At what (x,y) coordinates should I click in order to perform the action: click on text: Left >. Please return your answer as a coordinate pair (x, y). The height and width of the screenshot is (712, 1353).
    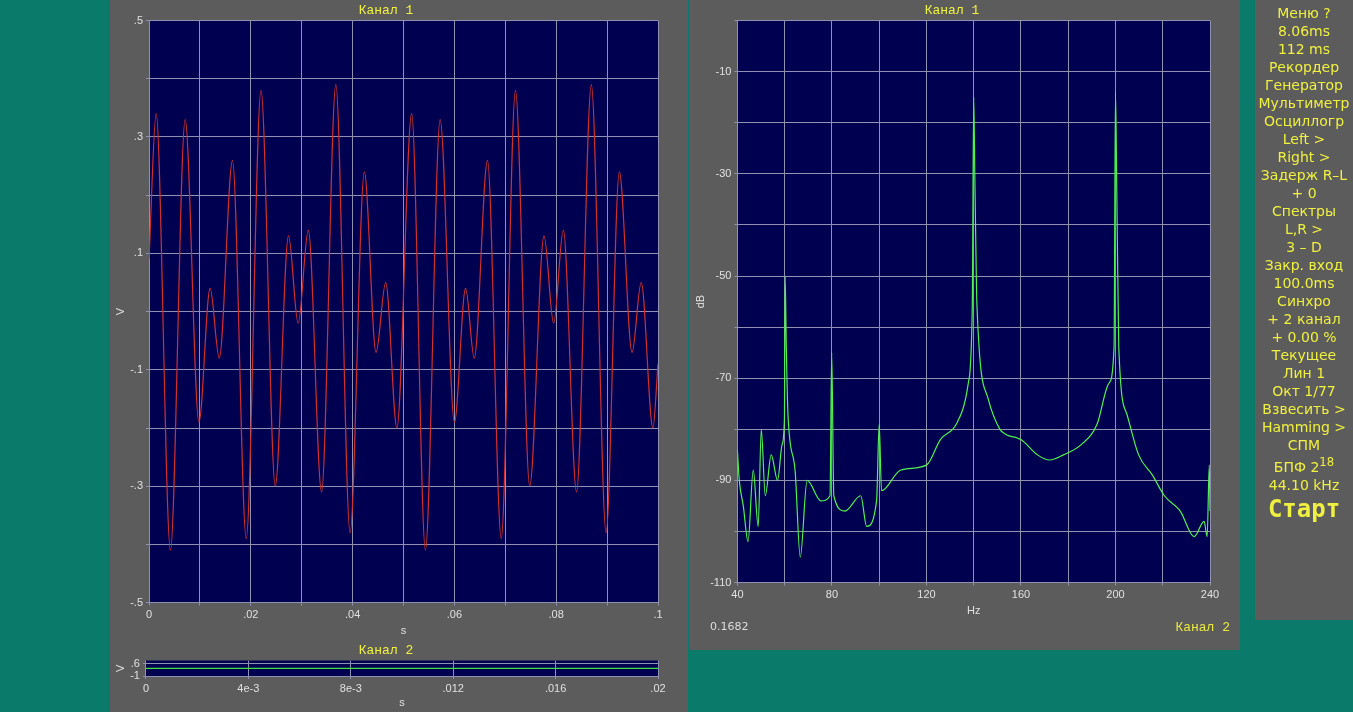
    Looking at the image, I should click on (1304, 139).